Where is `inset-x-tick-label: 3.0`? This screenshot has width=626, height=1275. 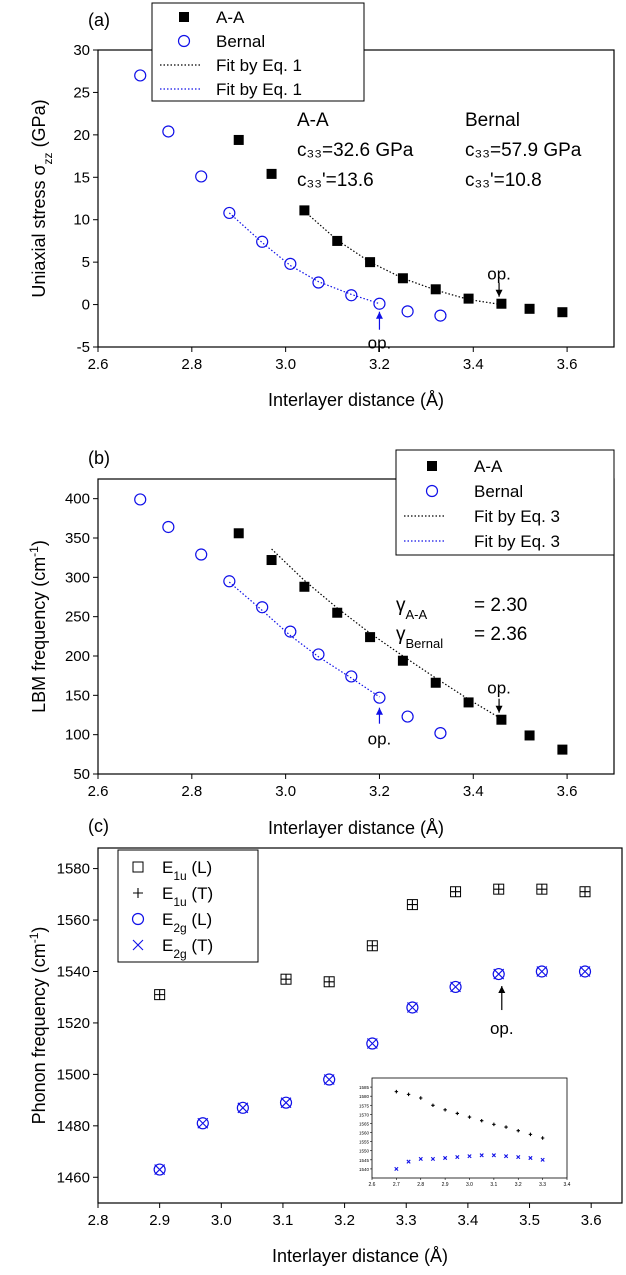 inset-x-tick-label: 3.0 is located at coordinates (469, 1185).